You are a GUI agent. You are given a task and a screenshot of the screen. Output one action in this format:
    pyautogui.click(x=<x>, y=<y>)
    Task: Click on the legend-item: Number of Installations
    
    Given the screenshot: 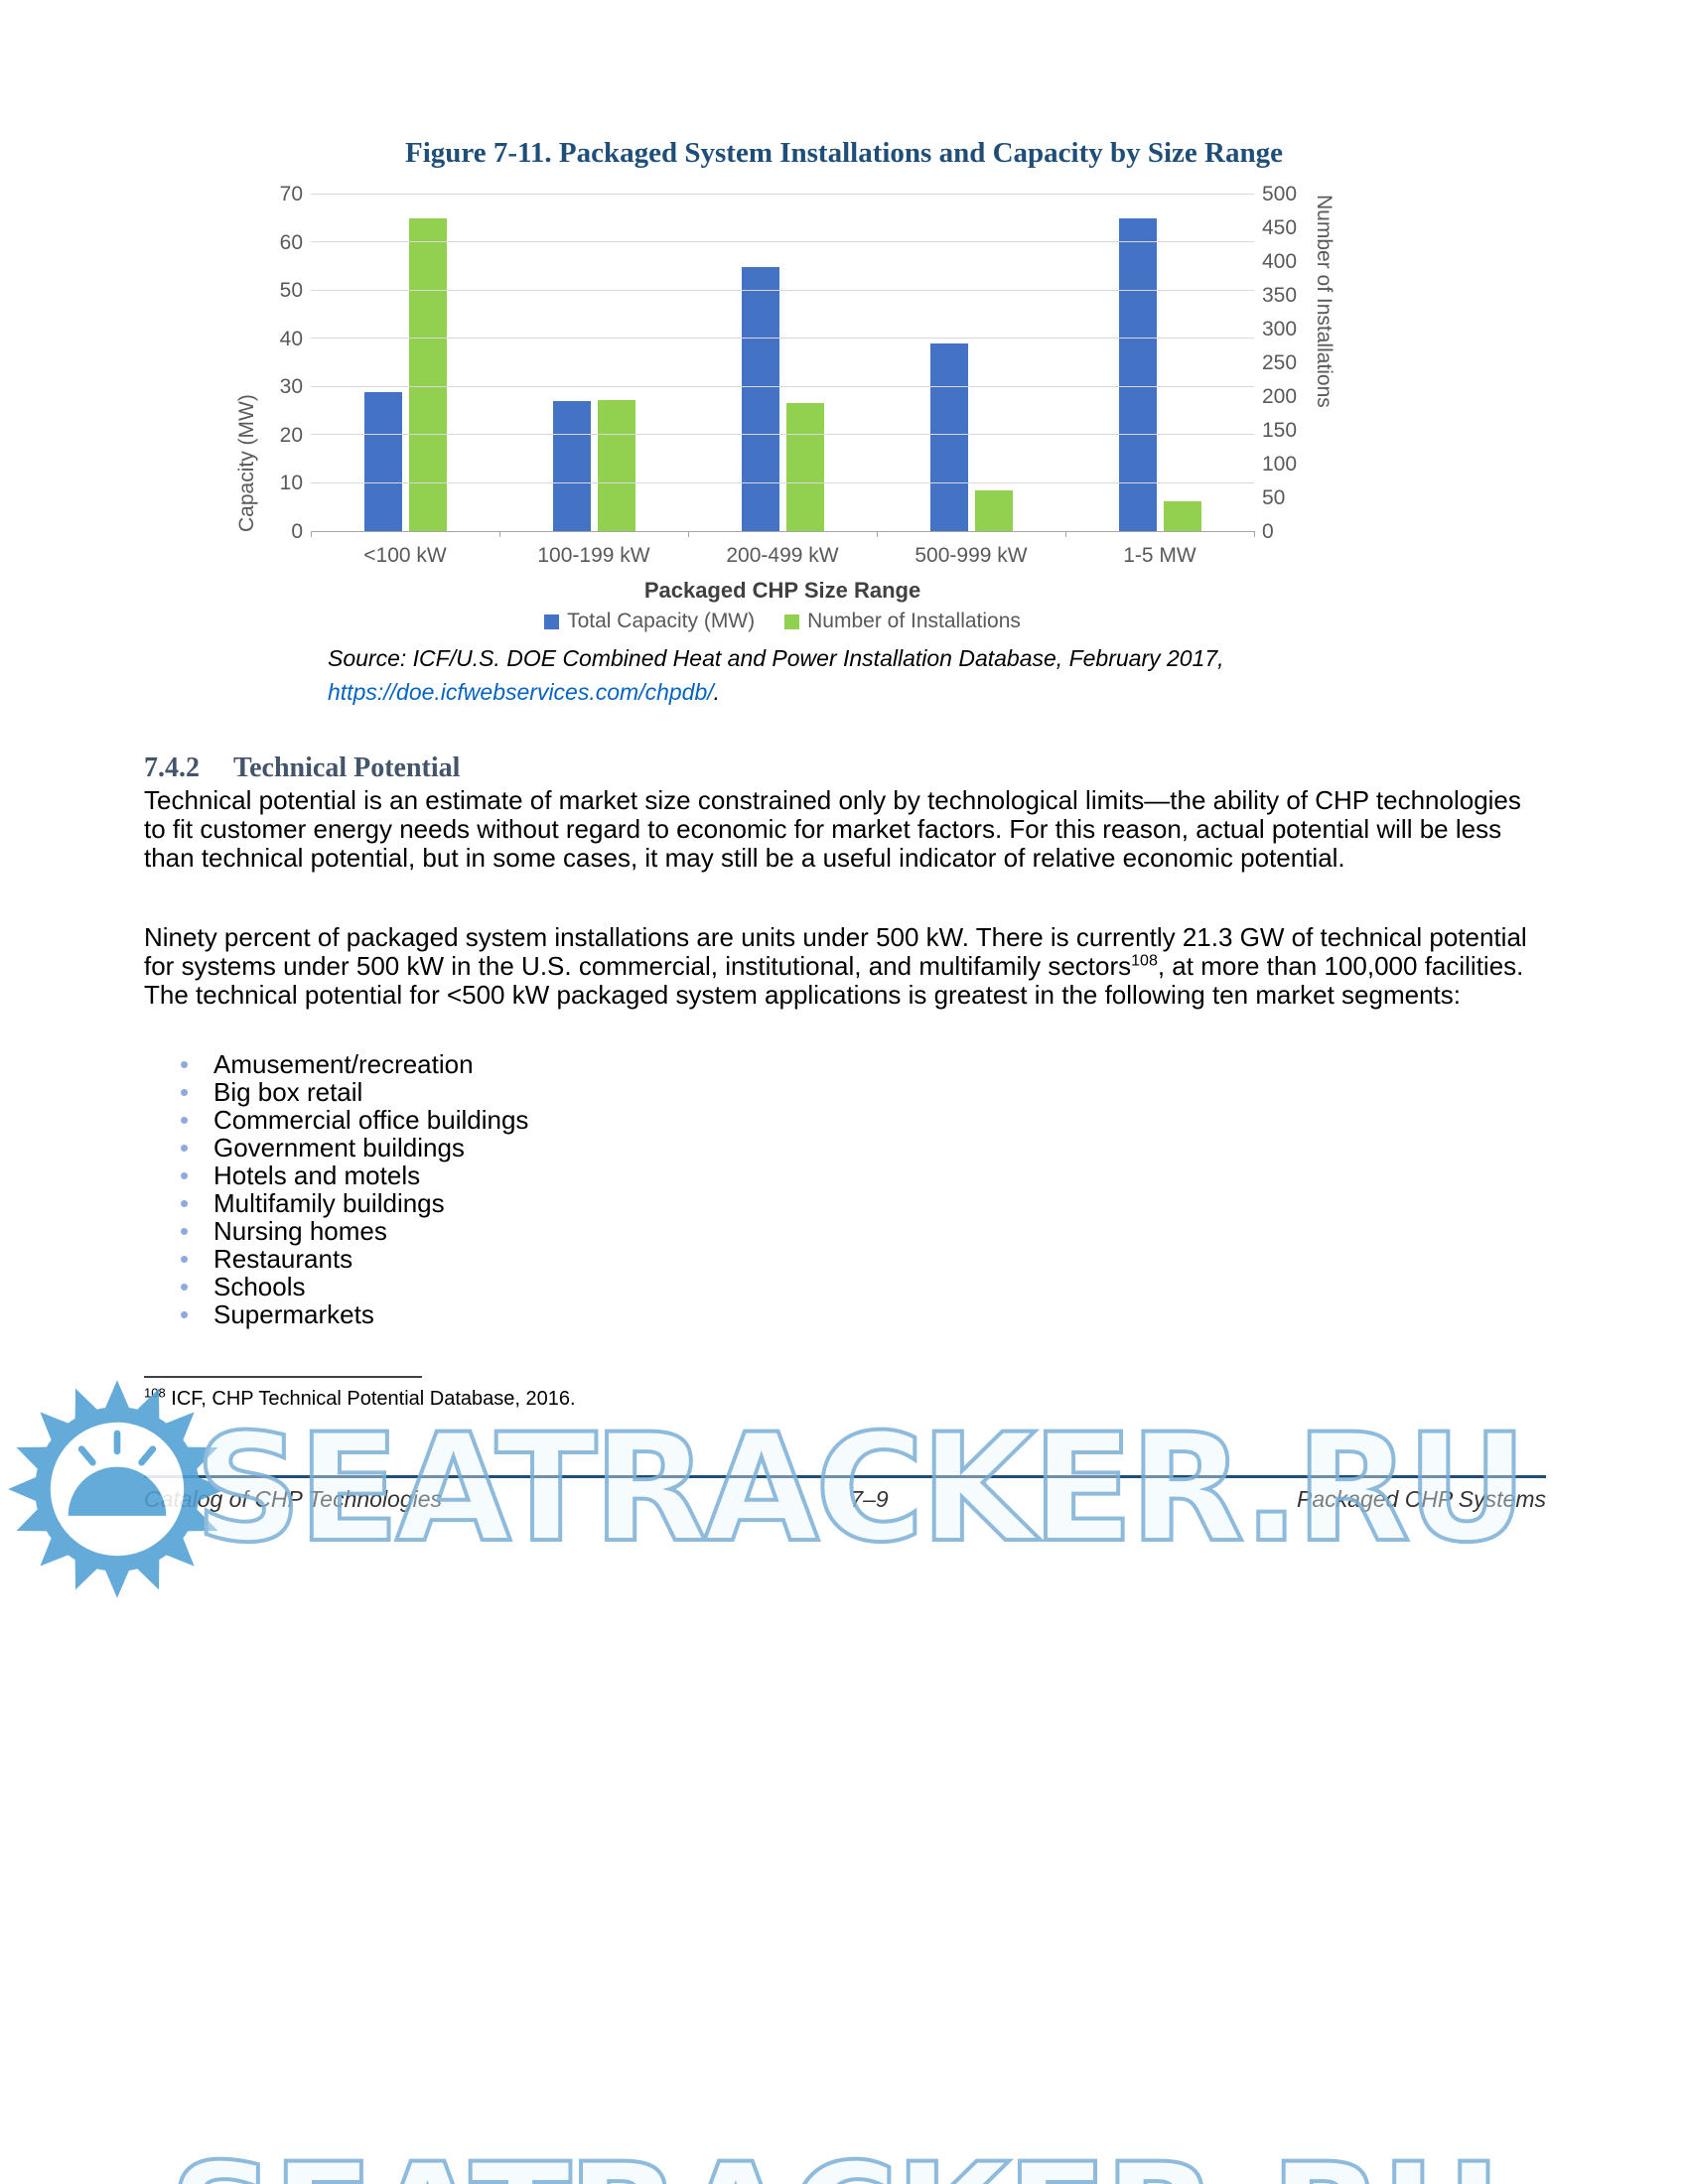 What is the action you would take?
    pyautogui.click(x=902, y=621)
    